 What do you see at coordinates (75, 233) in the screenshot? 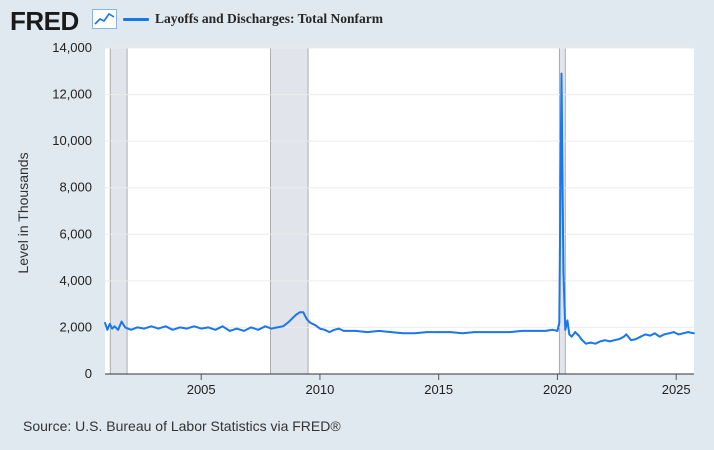
I see `y-tick-label: 6,000` at bounding box center [75, 233].